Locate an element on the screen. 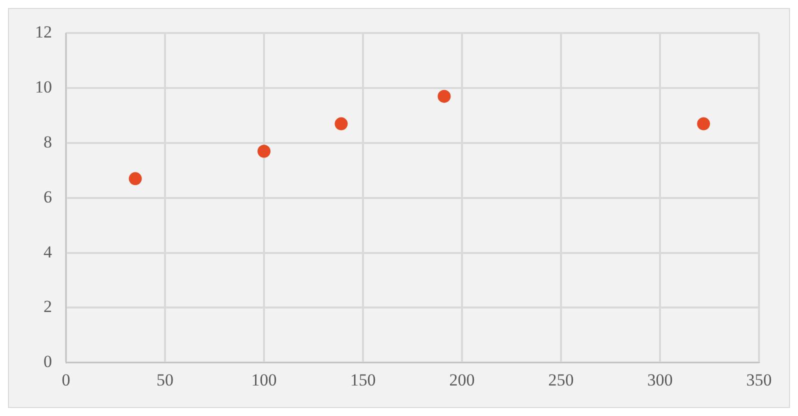  x-tick-label: 150 is located at coordinates (363, 380).